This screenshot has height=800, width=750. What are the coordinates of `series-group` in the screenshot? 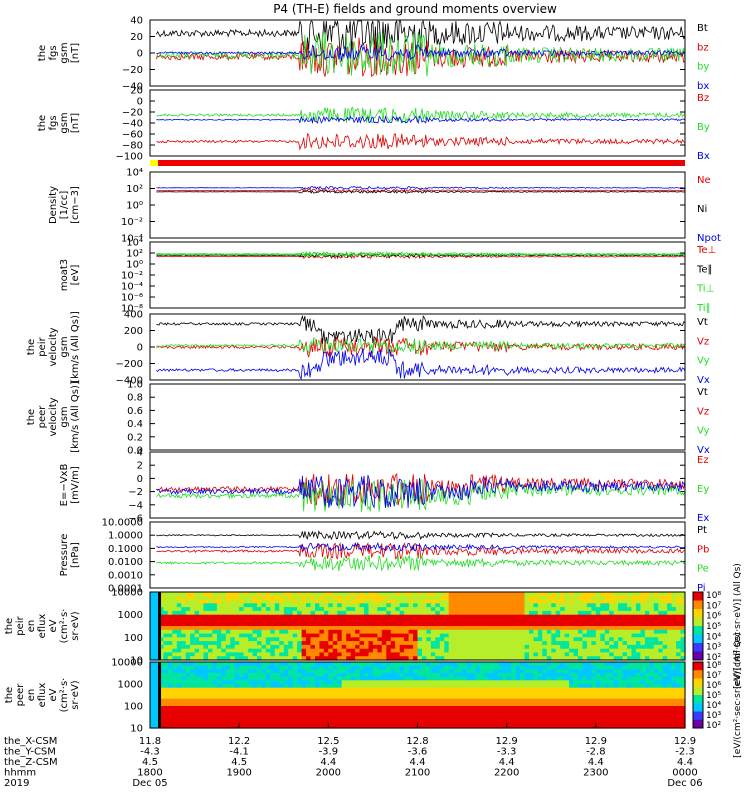 It's located at (420, 49).